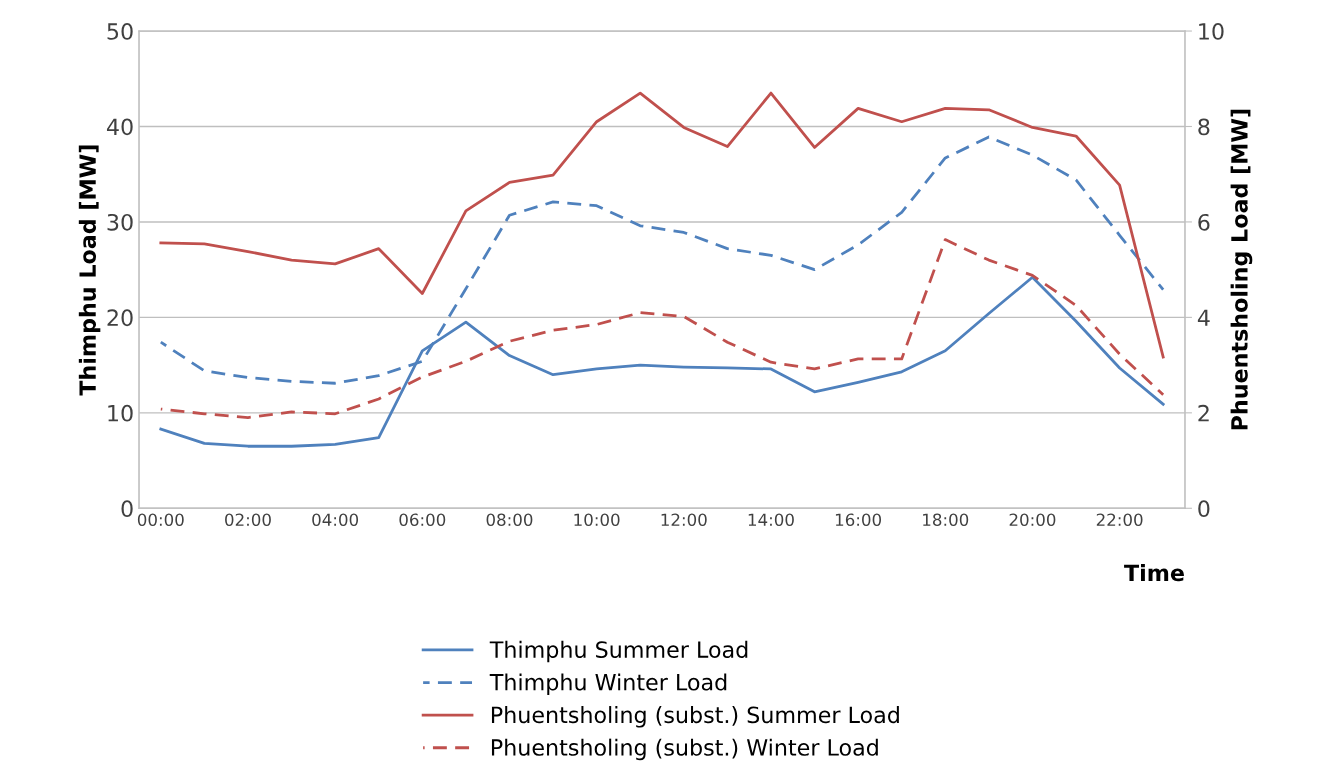 The width and height of the screenshot is (1324, 776). I want to click on x-tick-label: 06:00, so click(422, 520).